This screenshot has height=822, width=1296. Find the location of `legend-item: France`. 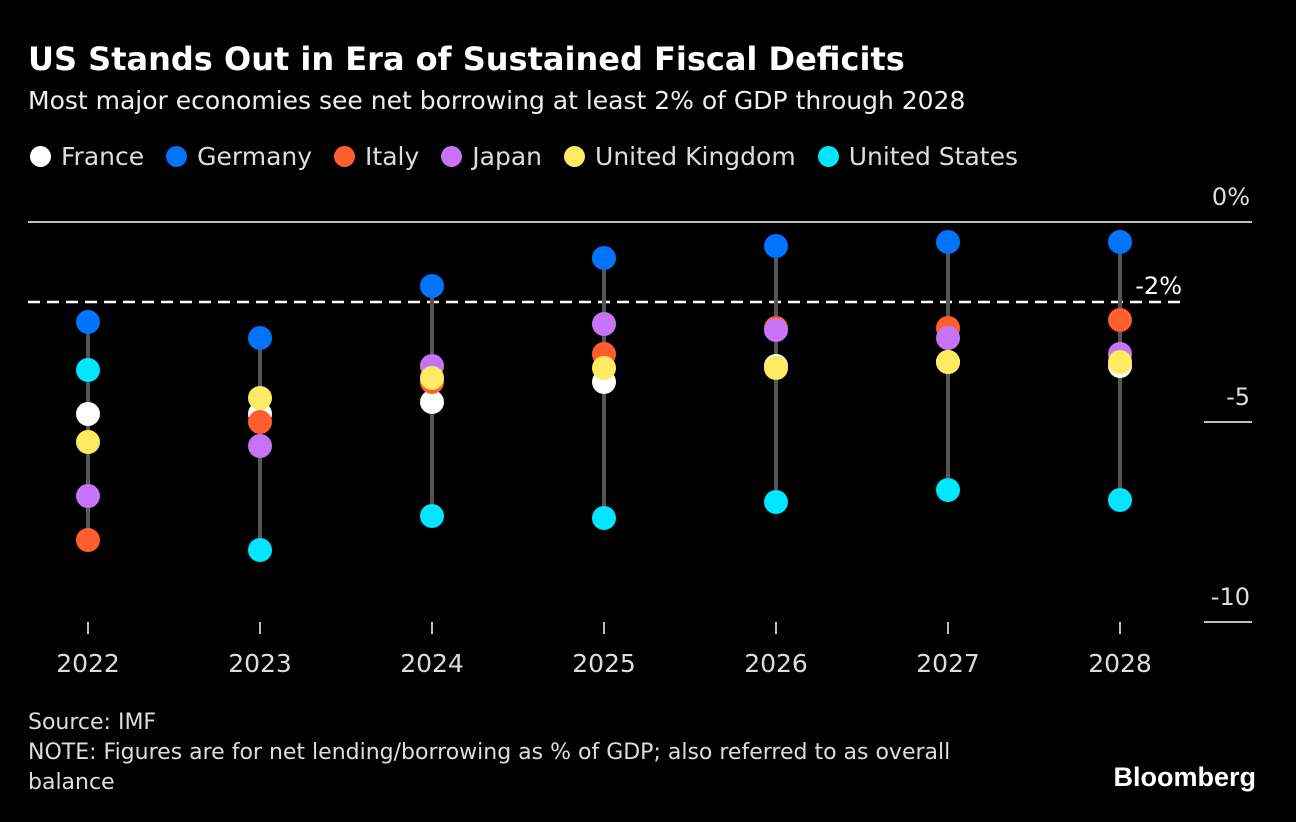

legend-item: France is located at coordinates (87, 156).